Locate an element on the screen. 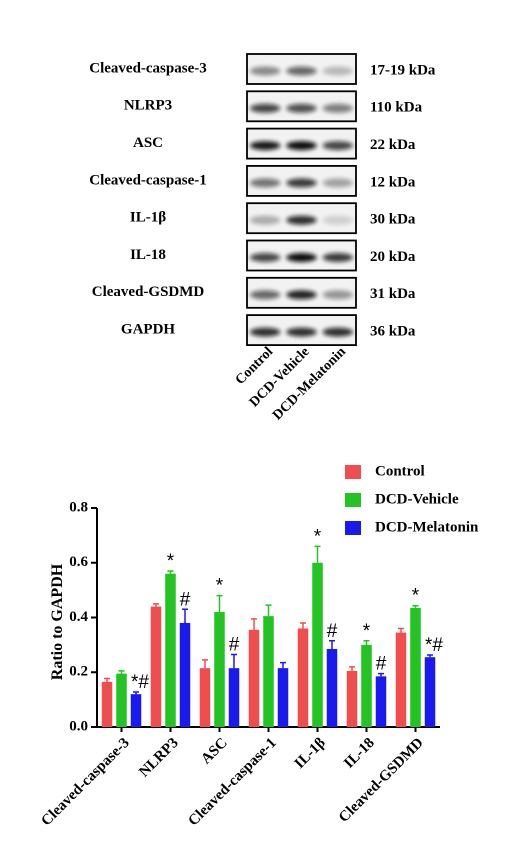 The height and width of the screenshot is (850, 505). protein-label: Cleaved-caspase-1 is located at coordinates (147, 180).